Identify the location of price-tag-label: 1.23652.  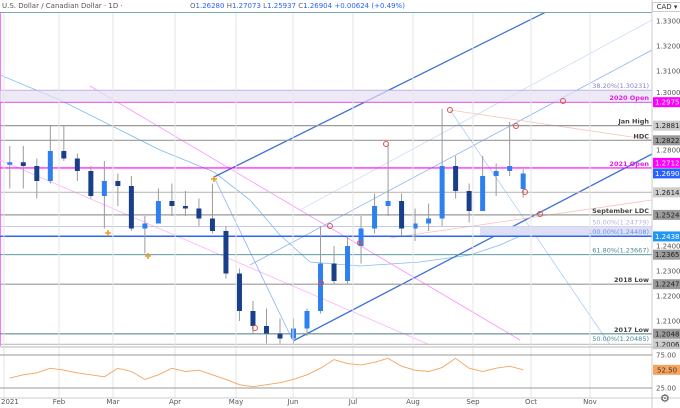
(667, 255).